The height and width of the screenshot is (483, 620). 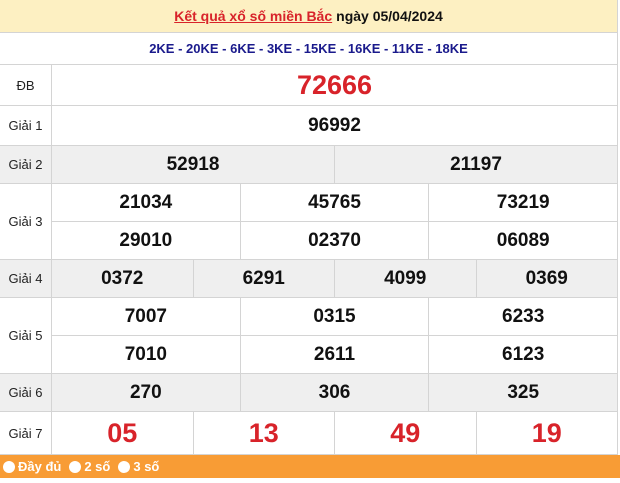 What do you see at coordinates (26, 221) in the screenshot?
I see `prize-label: Giải 3` at bounding box center [26, 221].